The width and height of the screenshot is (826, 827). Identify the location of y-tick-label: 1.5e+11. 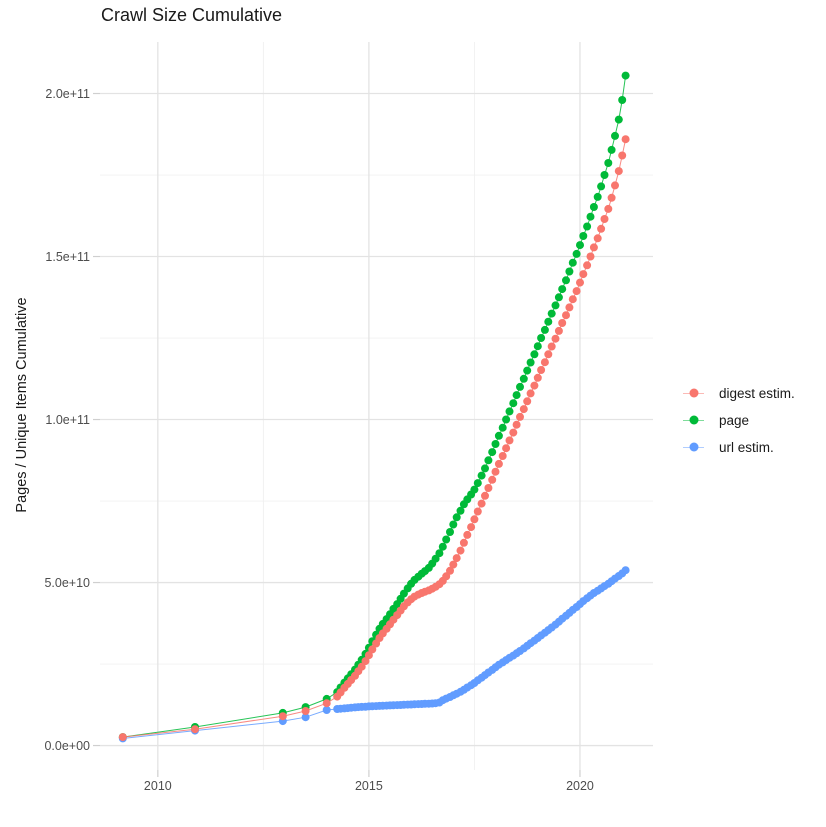
(67, 257).